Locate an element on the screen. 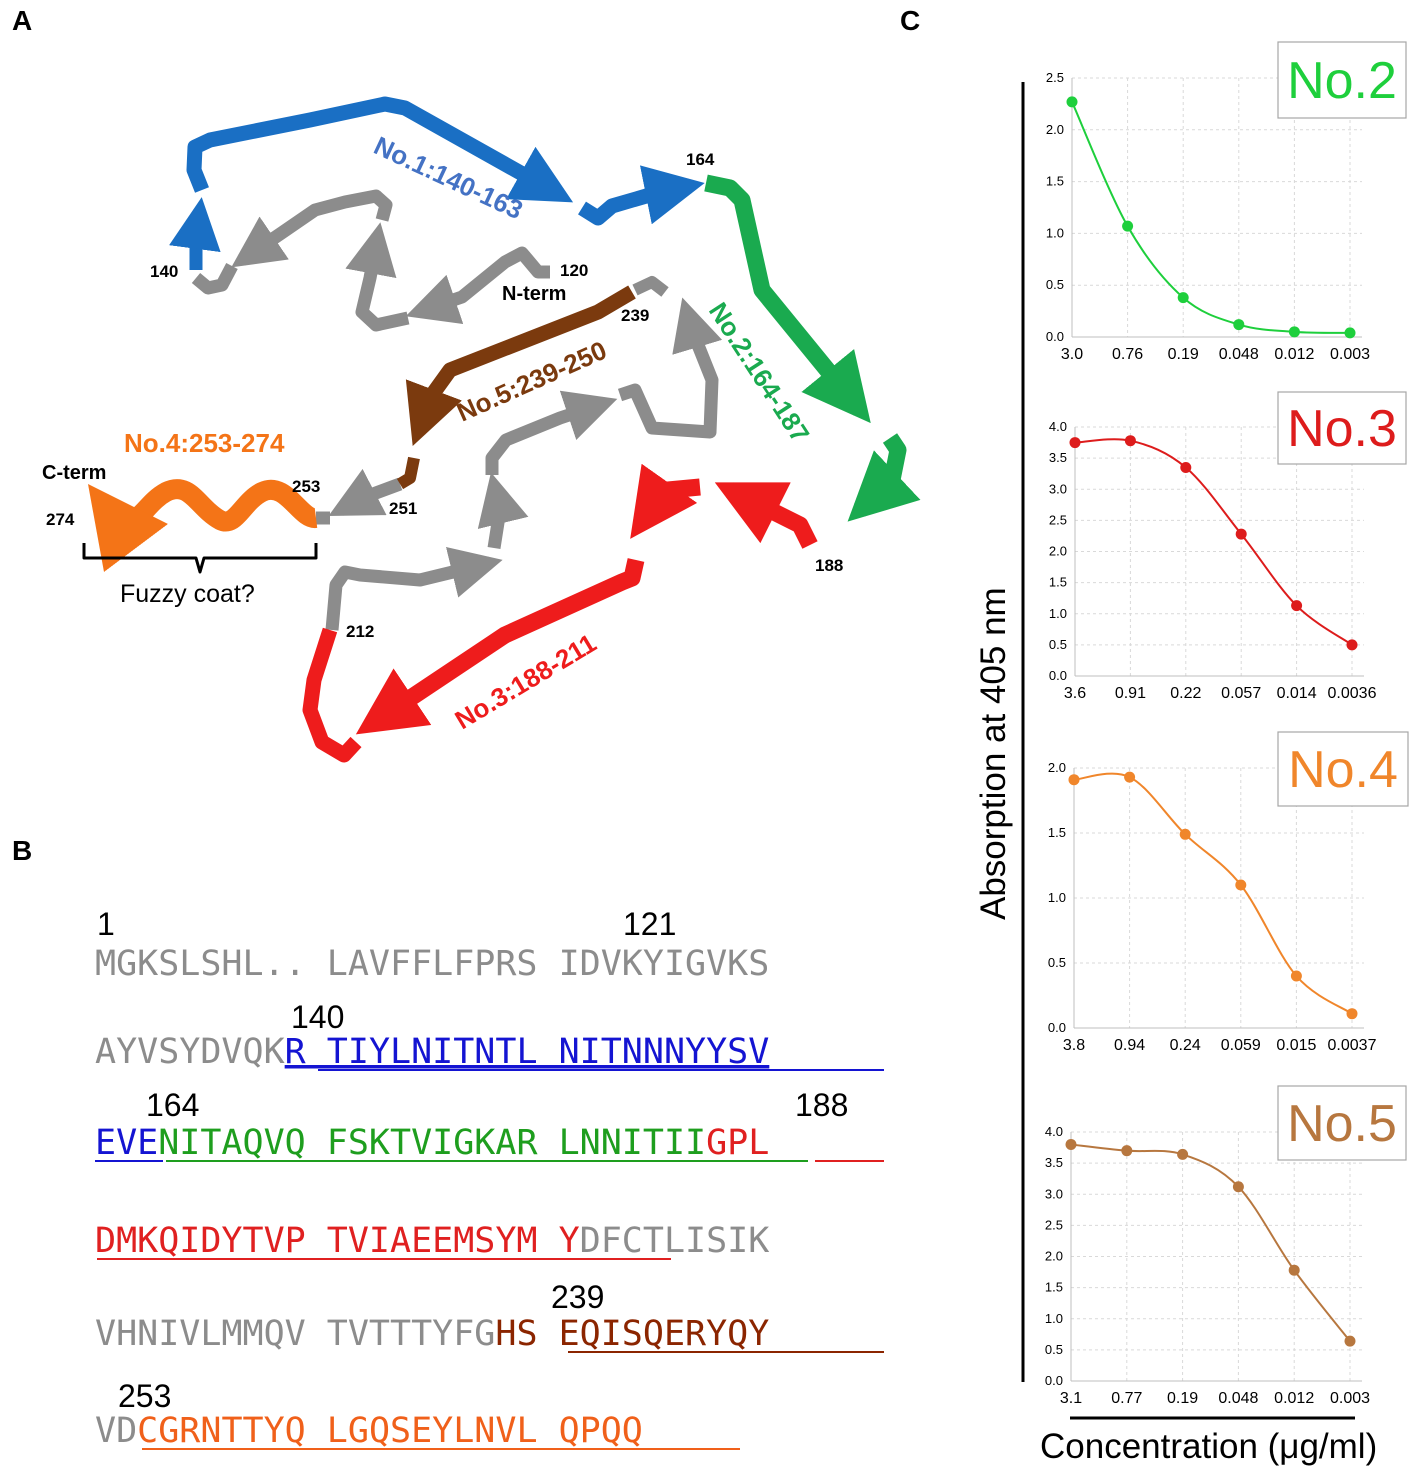 This screenshot has width=1417, height=1472. sequence-line-3: EVENITAQVQ FSKTVIGKAR LNNITIIGPL is located at coordinates (432, 1143).